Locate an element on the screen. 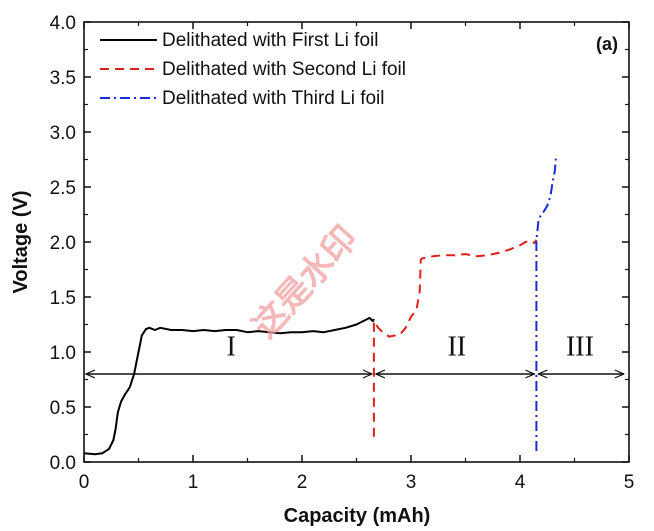 The height and width of the screenshot is (531, 654). x-tick-label: 3 is located at coordinates (411, 482).